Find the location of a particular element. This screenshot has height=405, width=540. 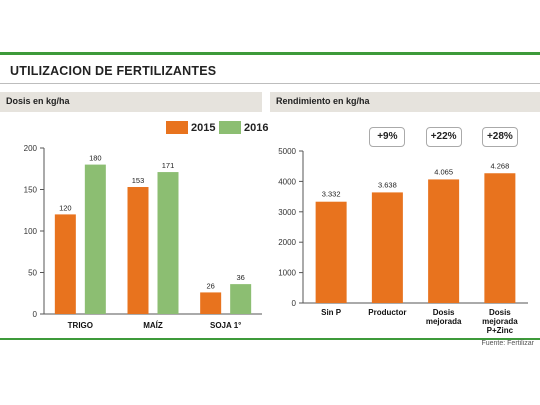

top-accent-line is located at coordinates (270, 53).